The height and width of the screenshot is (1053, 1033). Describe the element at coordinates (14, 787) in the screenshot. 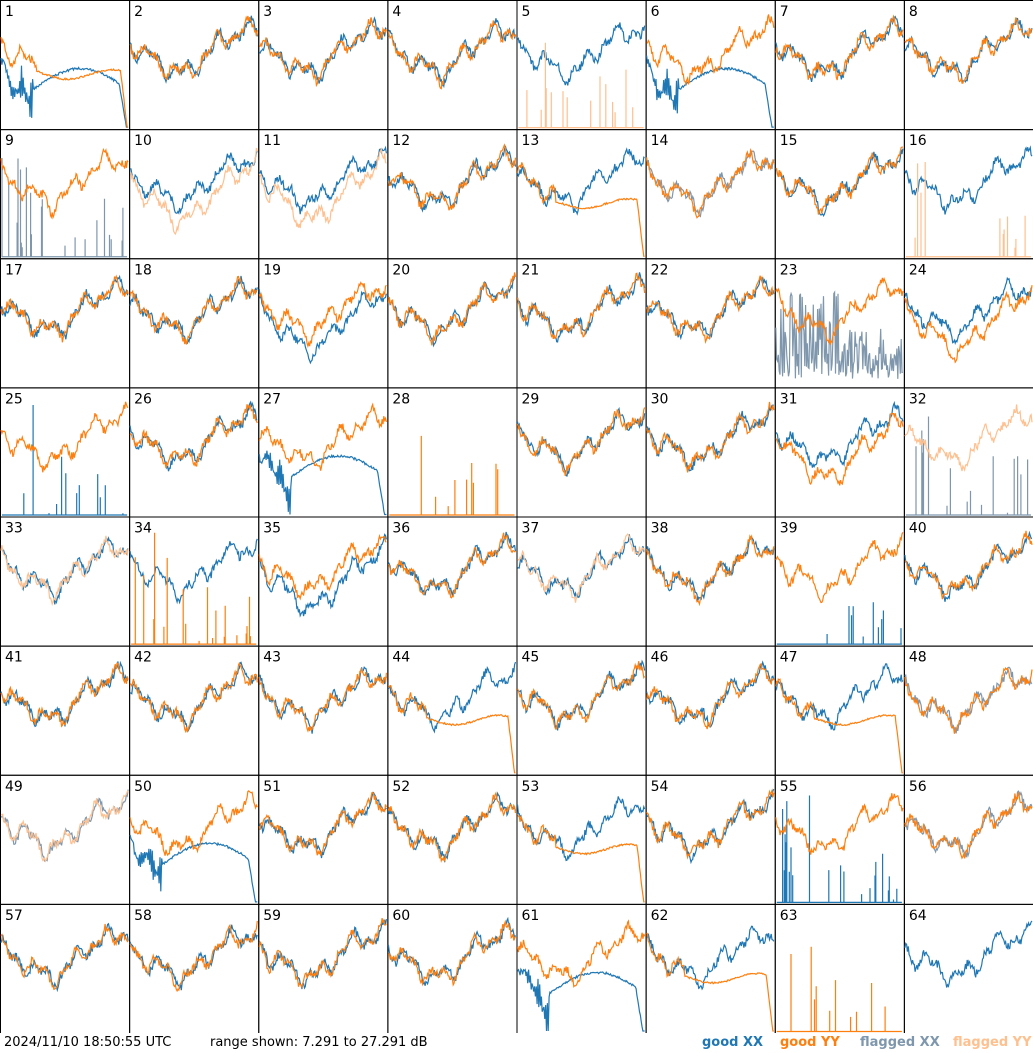

I see `panel-label: 49` at that location.